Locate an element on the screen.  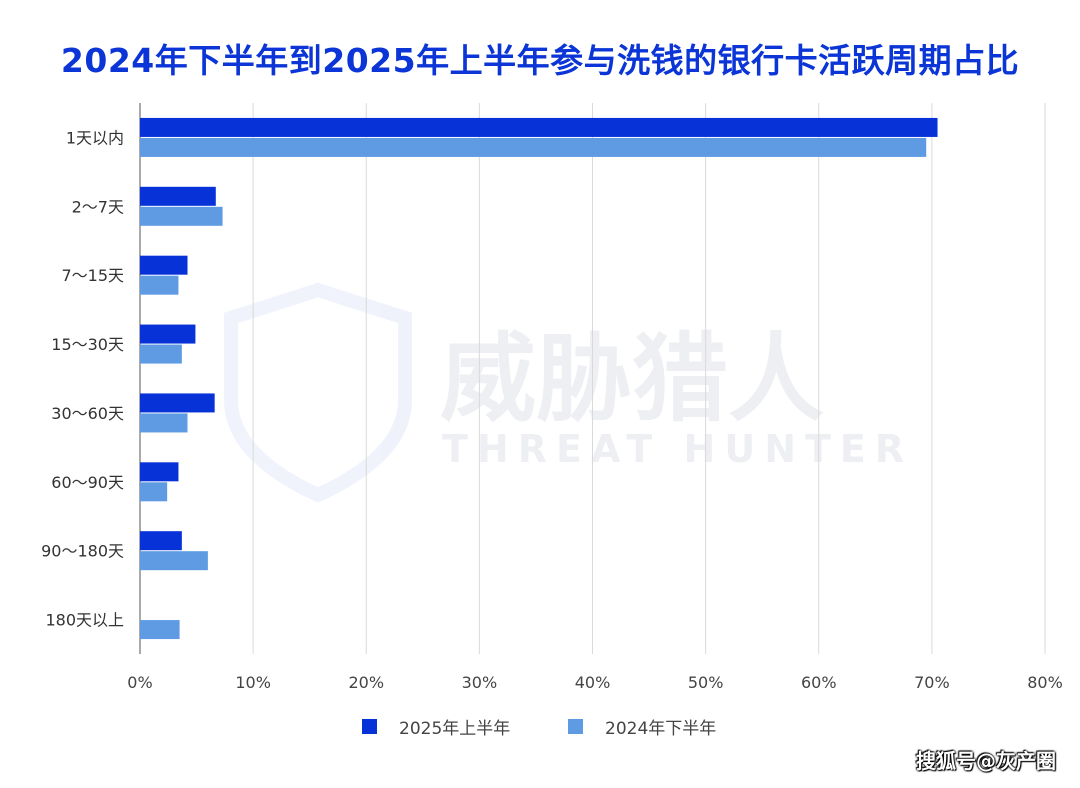
x-tick-label: 80% is located at coordinates (1045, 682).